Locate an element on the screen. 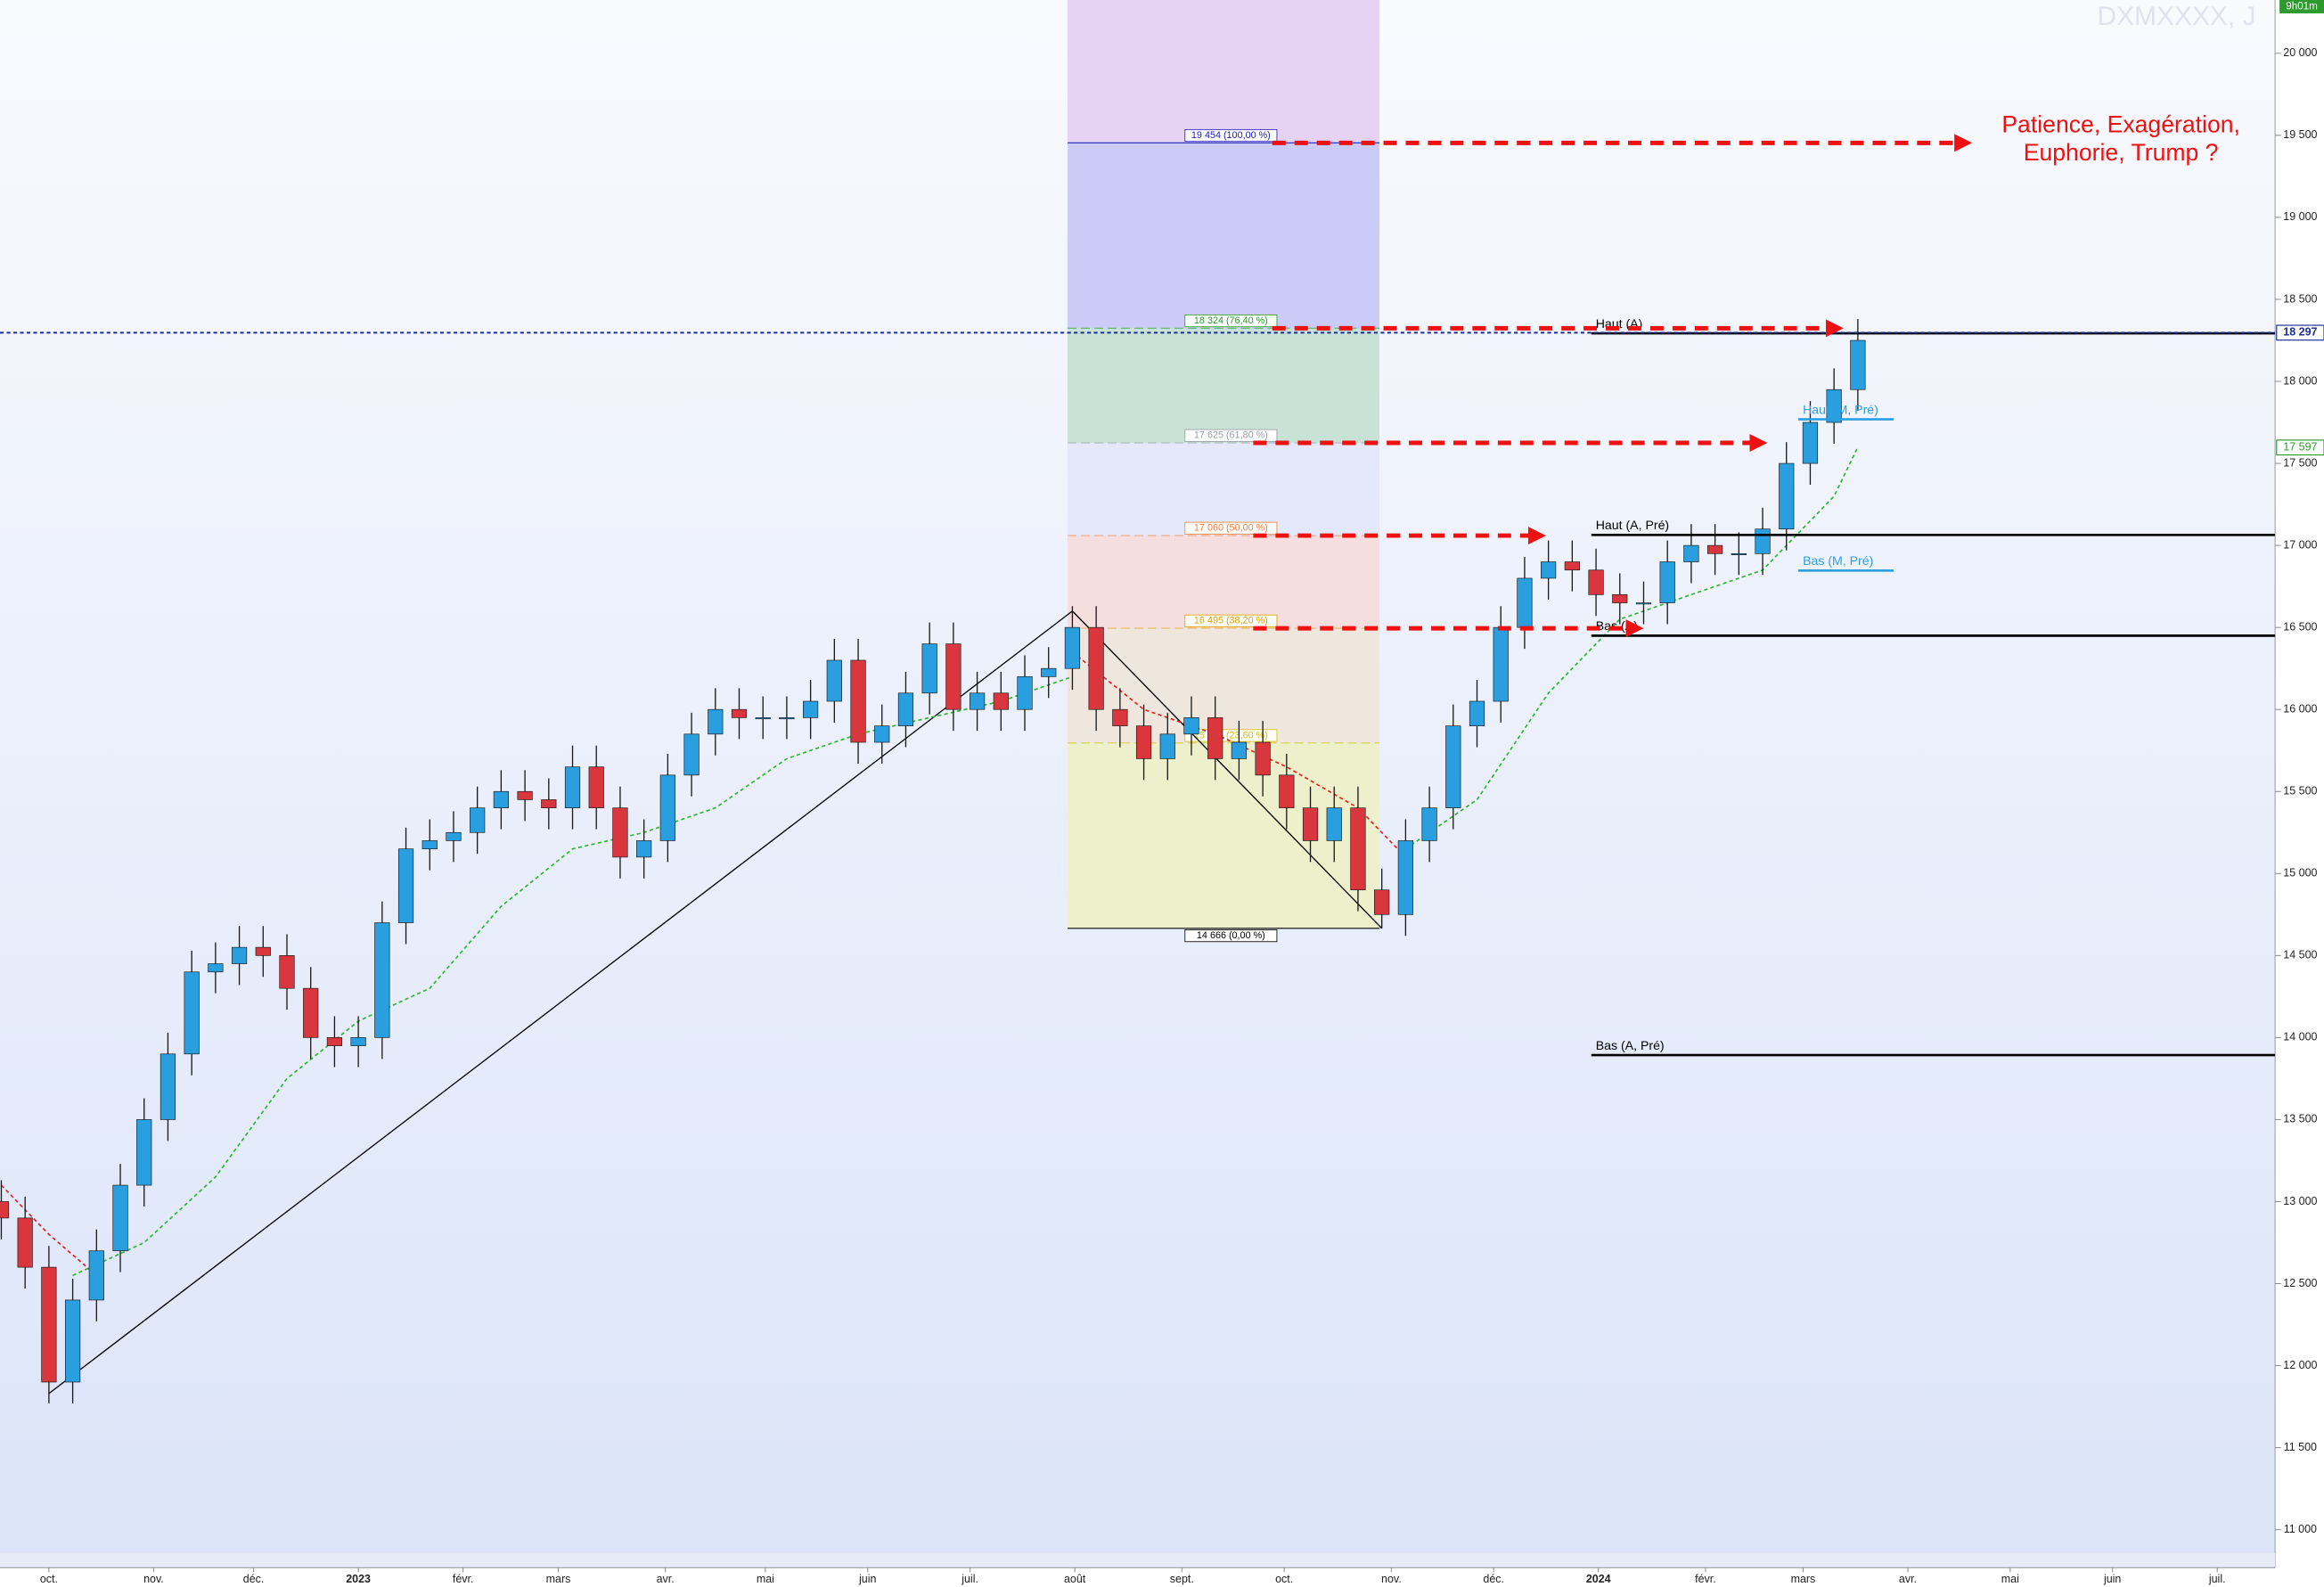  y-tick-label: 13 000 is located at coordinates (2300, 1201).